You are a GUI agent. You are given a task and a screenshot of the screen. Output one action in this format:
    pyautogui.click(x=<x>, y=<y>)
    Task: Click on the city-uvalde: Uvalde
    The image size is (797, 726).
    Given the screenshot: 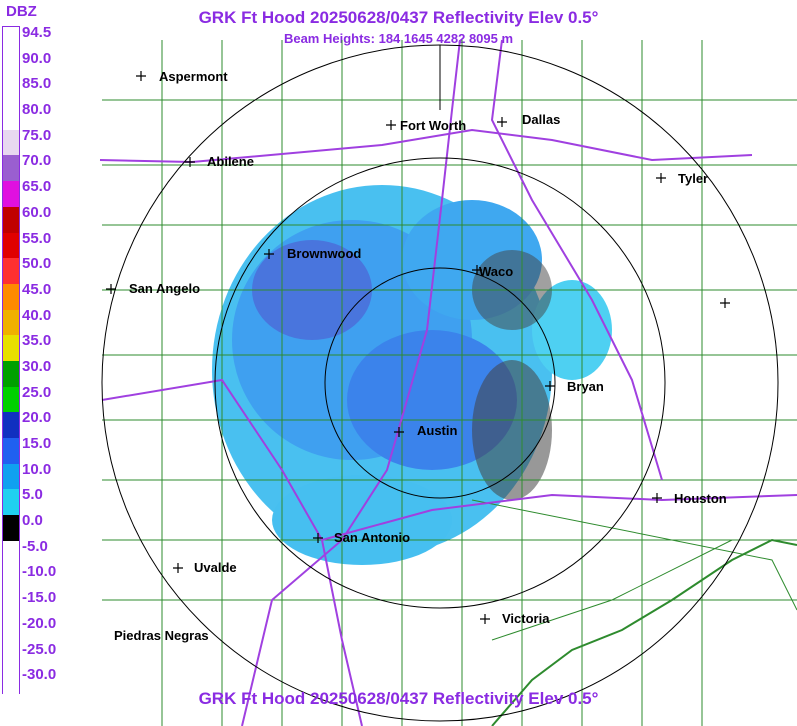 What is the action you would take?
    pyautogui.click(x=215, y=567)
    